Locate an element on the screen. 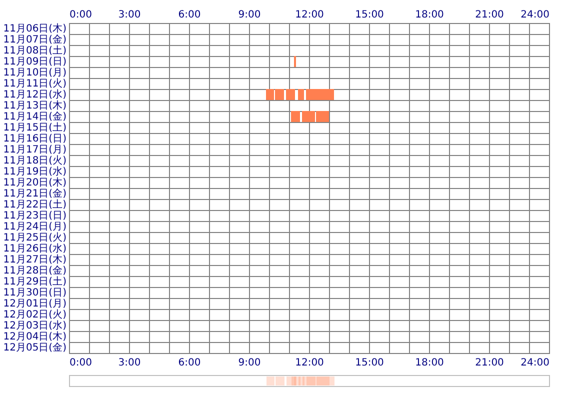 The width and height of the screenshot is (570, 400). y-tick-label: 11月26日(水) is located at coordinates (35, 248).